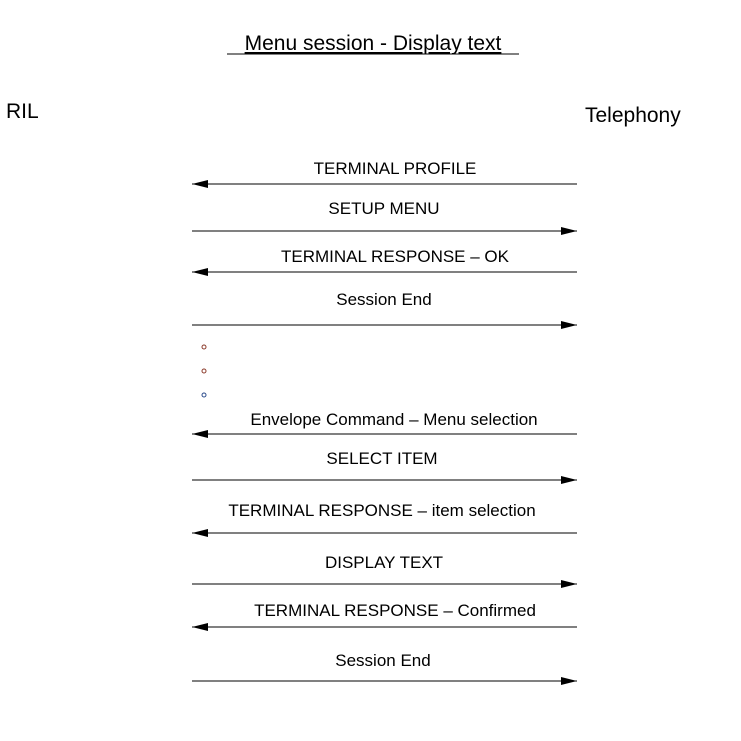 This screenshot has width=741, height=741. I want to click on message-label: TERMINAL RESPONSE – item selection, so click(381, 510).